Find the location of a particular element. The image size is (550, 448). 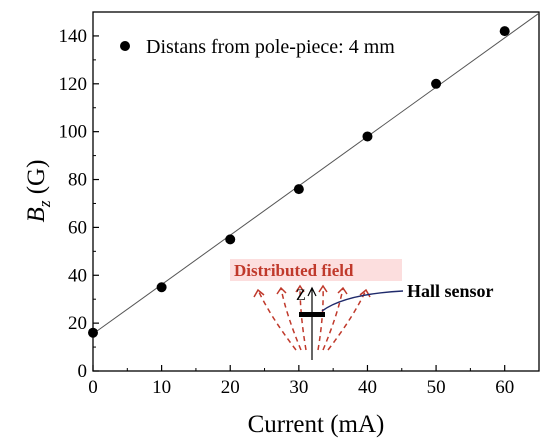

field-arrowheads is located at coordinates (312, 291).